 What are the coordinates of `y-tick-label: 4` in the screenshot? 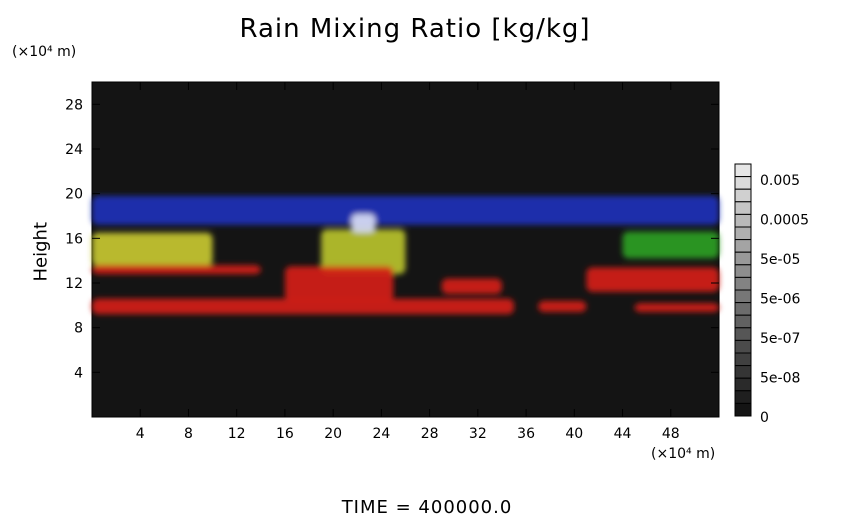 It's located at (78, 373).